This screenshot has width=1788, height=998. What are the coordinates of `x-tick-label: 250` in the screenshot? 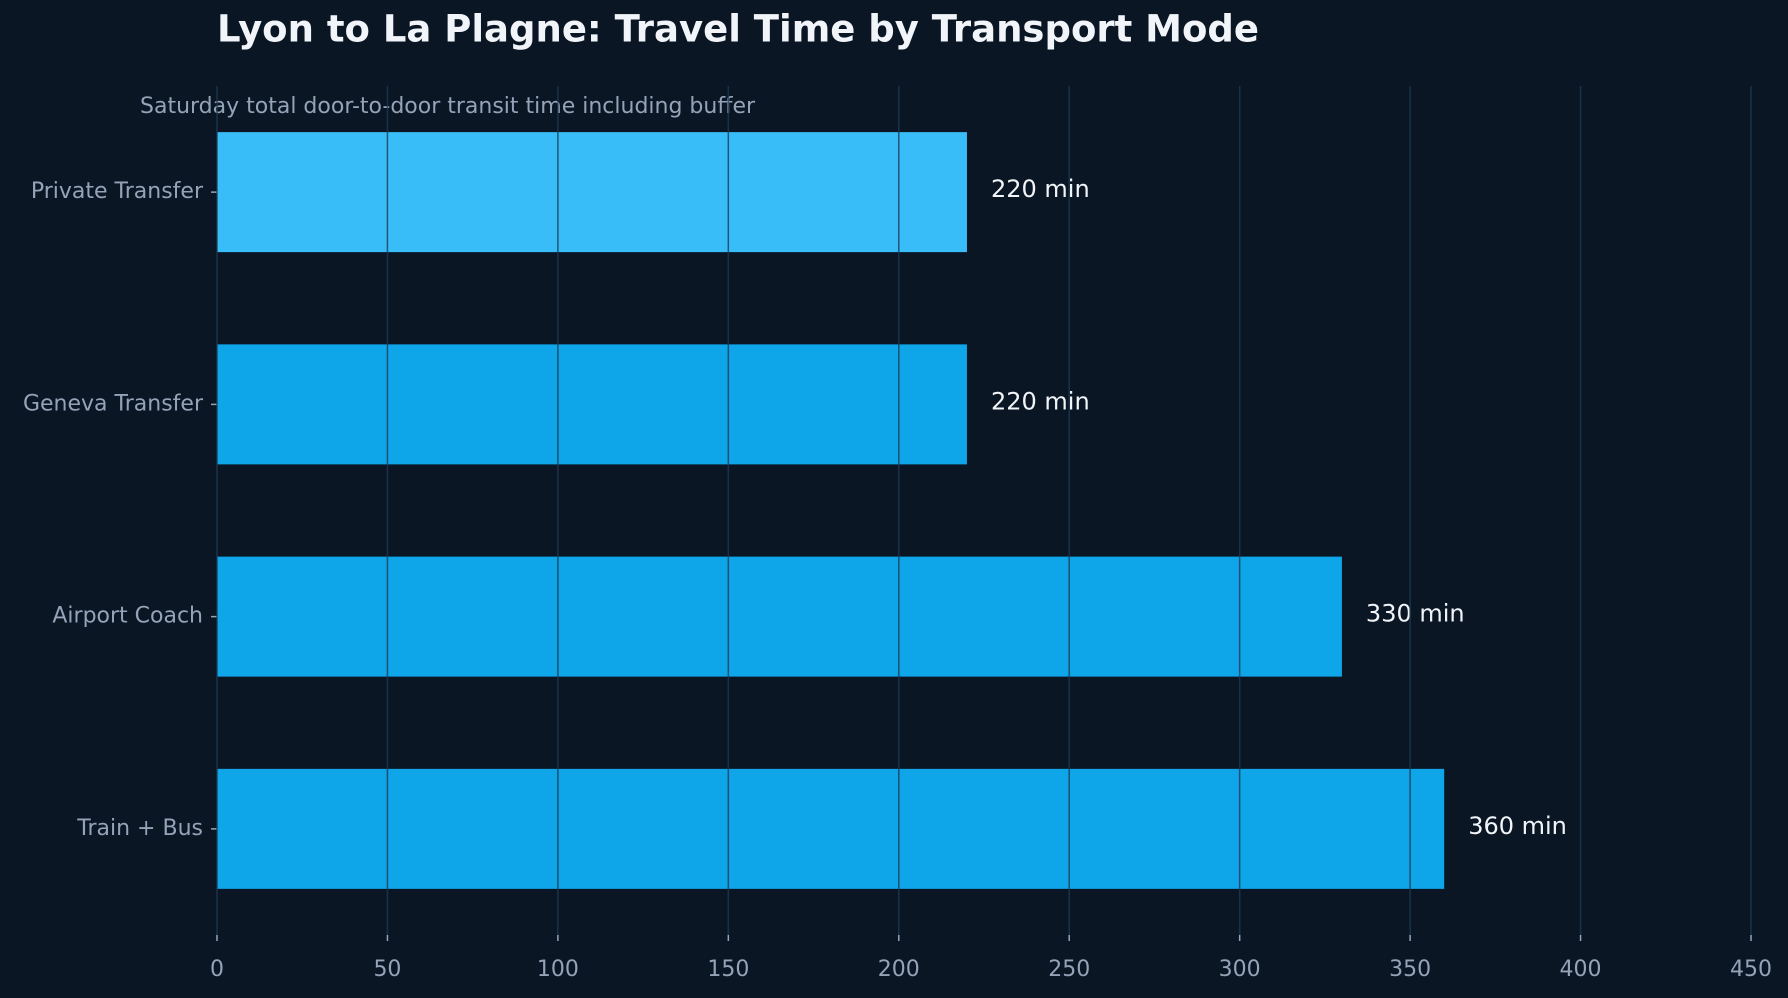 It's located at (1069, 969).